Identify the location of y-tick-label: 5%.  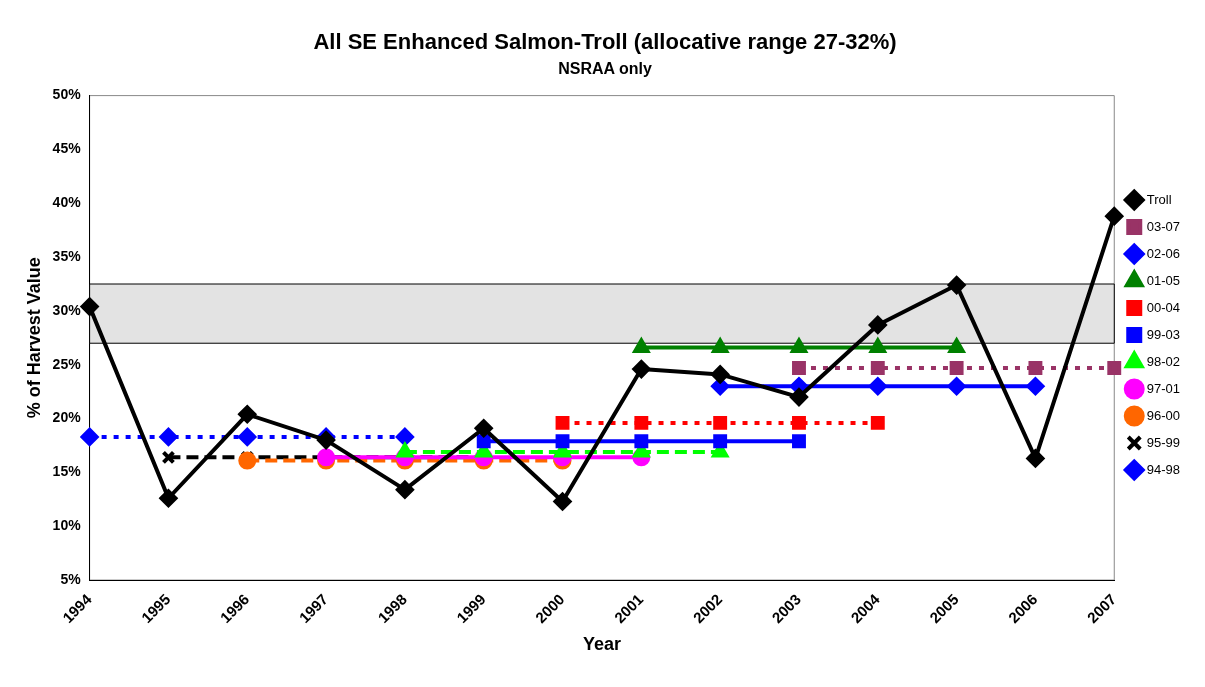
(71, 578).